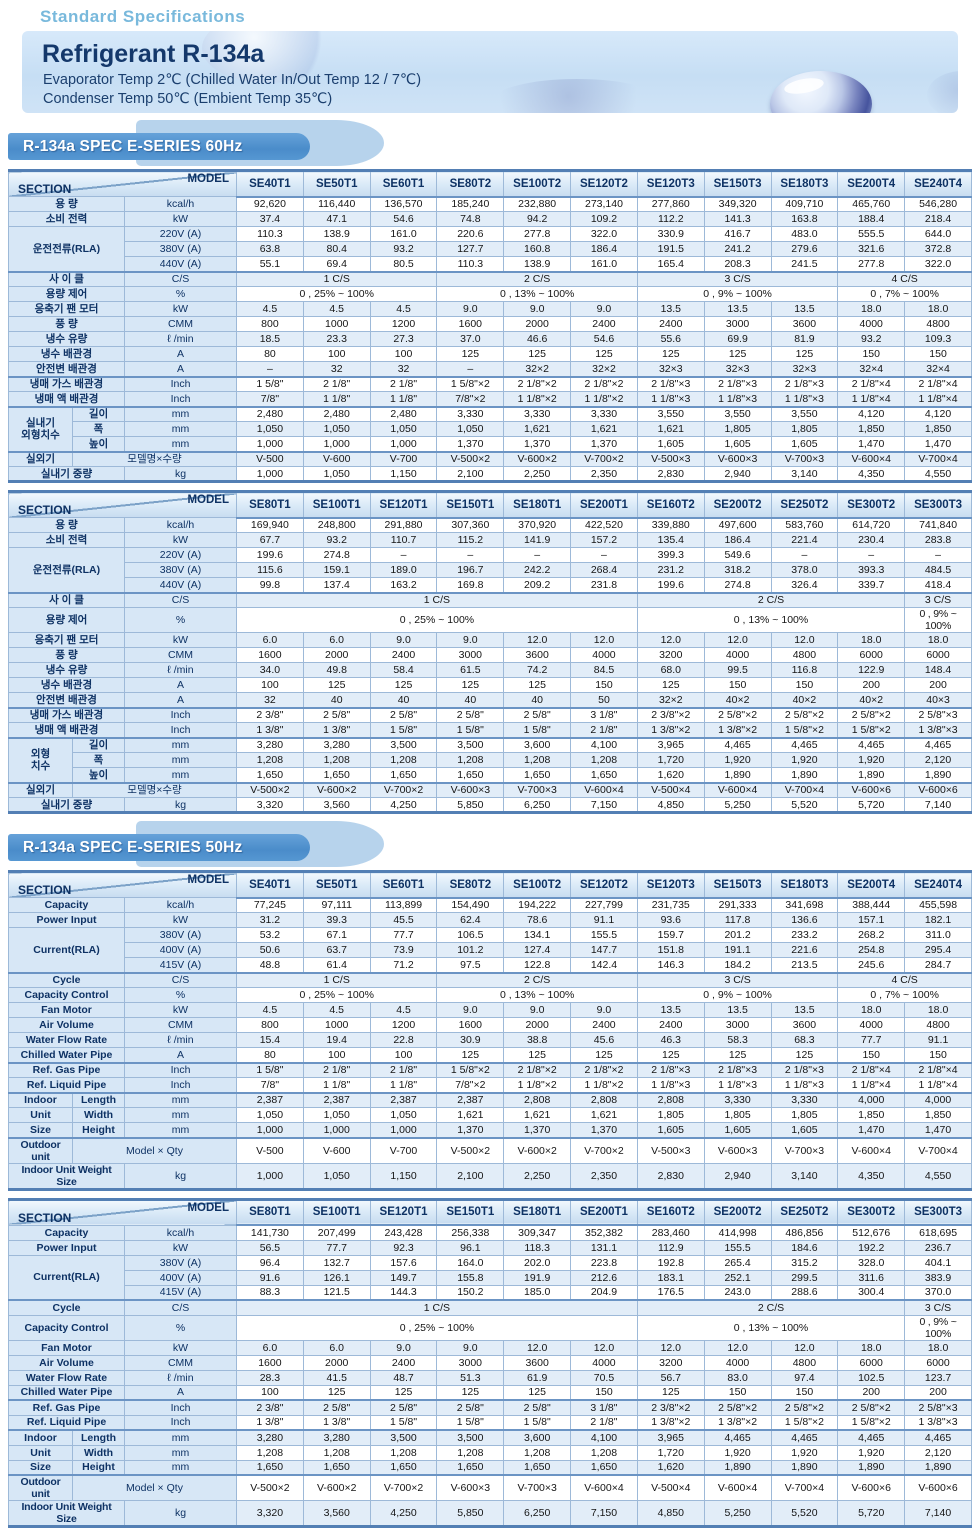 The image size is (980, 1535). Describe the element at coordinates (40, 1115) in the screenshot. I see `row-label: Unit` at that location.